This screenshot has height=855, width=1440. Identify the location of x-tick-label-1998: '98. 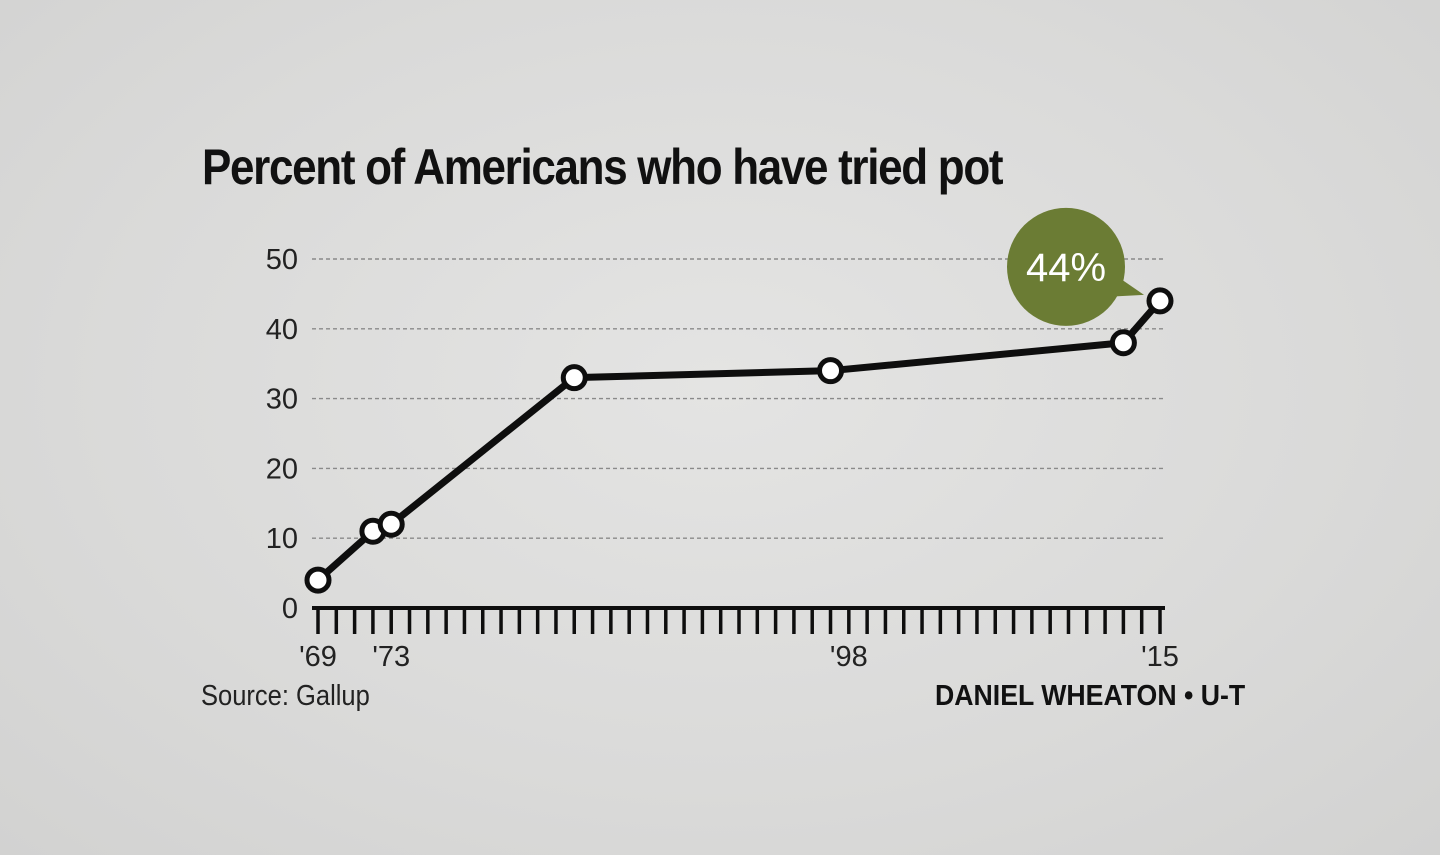
(849, 657).